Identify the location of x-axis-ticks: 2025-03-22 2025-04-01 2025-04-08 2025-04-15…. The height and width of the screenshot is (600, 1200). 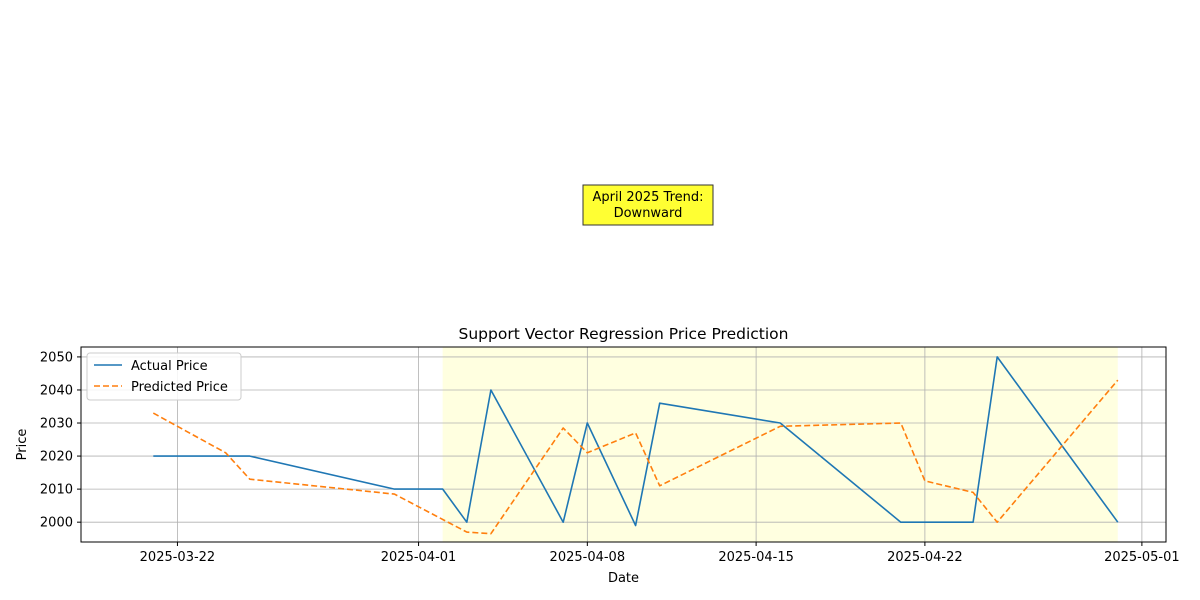
(660, 553).